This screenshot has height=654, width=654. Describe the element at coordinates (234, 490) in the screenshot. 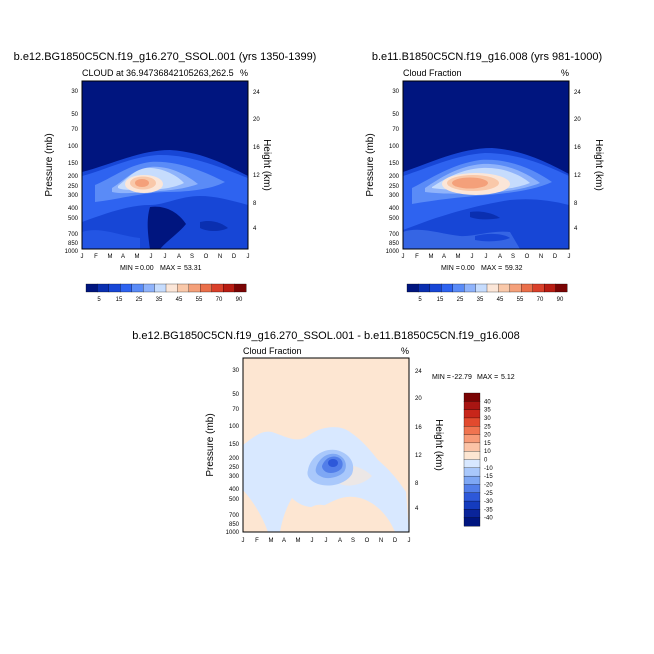

I see `svg-text: 400` at that location.